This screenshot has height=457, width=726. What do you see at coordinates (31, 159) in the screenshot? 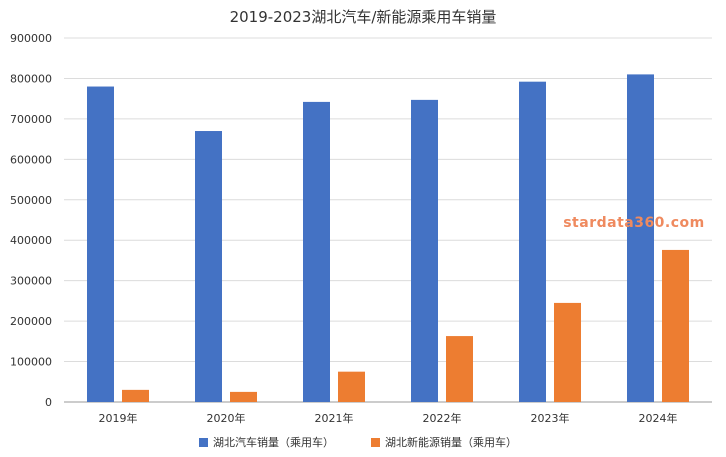
I see `y-tick-label: 600000` at bounding box center [31, 159].